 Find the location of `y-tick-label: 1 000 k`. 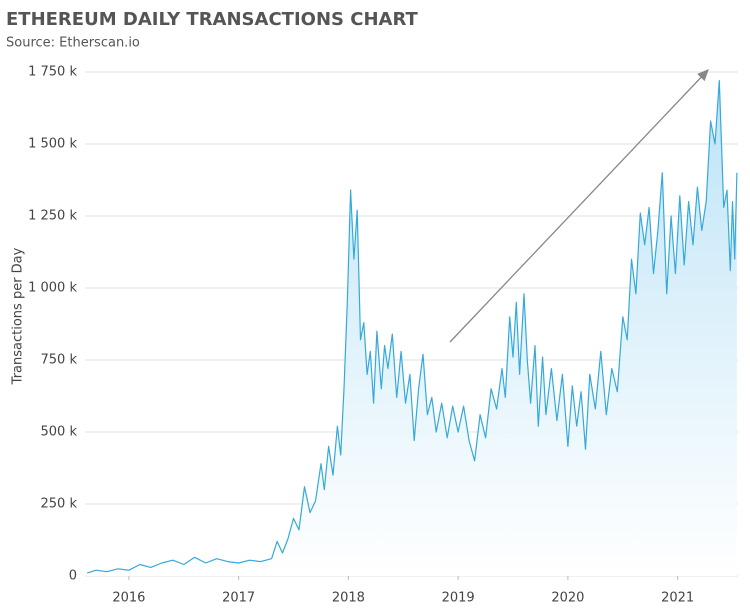

y-tick-label: 1 000 k is located at coordinates (52, 288).